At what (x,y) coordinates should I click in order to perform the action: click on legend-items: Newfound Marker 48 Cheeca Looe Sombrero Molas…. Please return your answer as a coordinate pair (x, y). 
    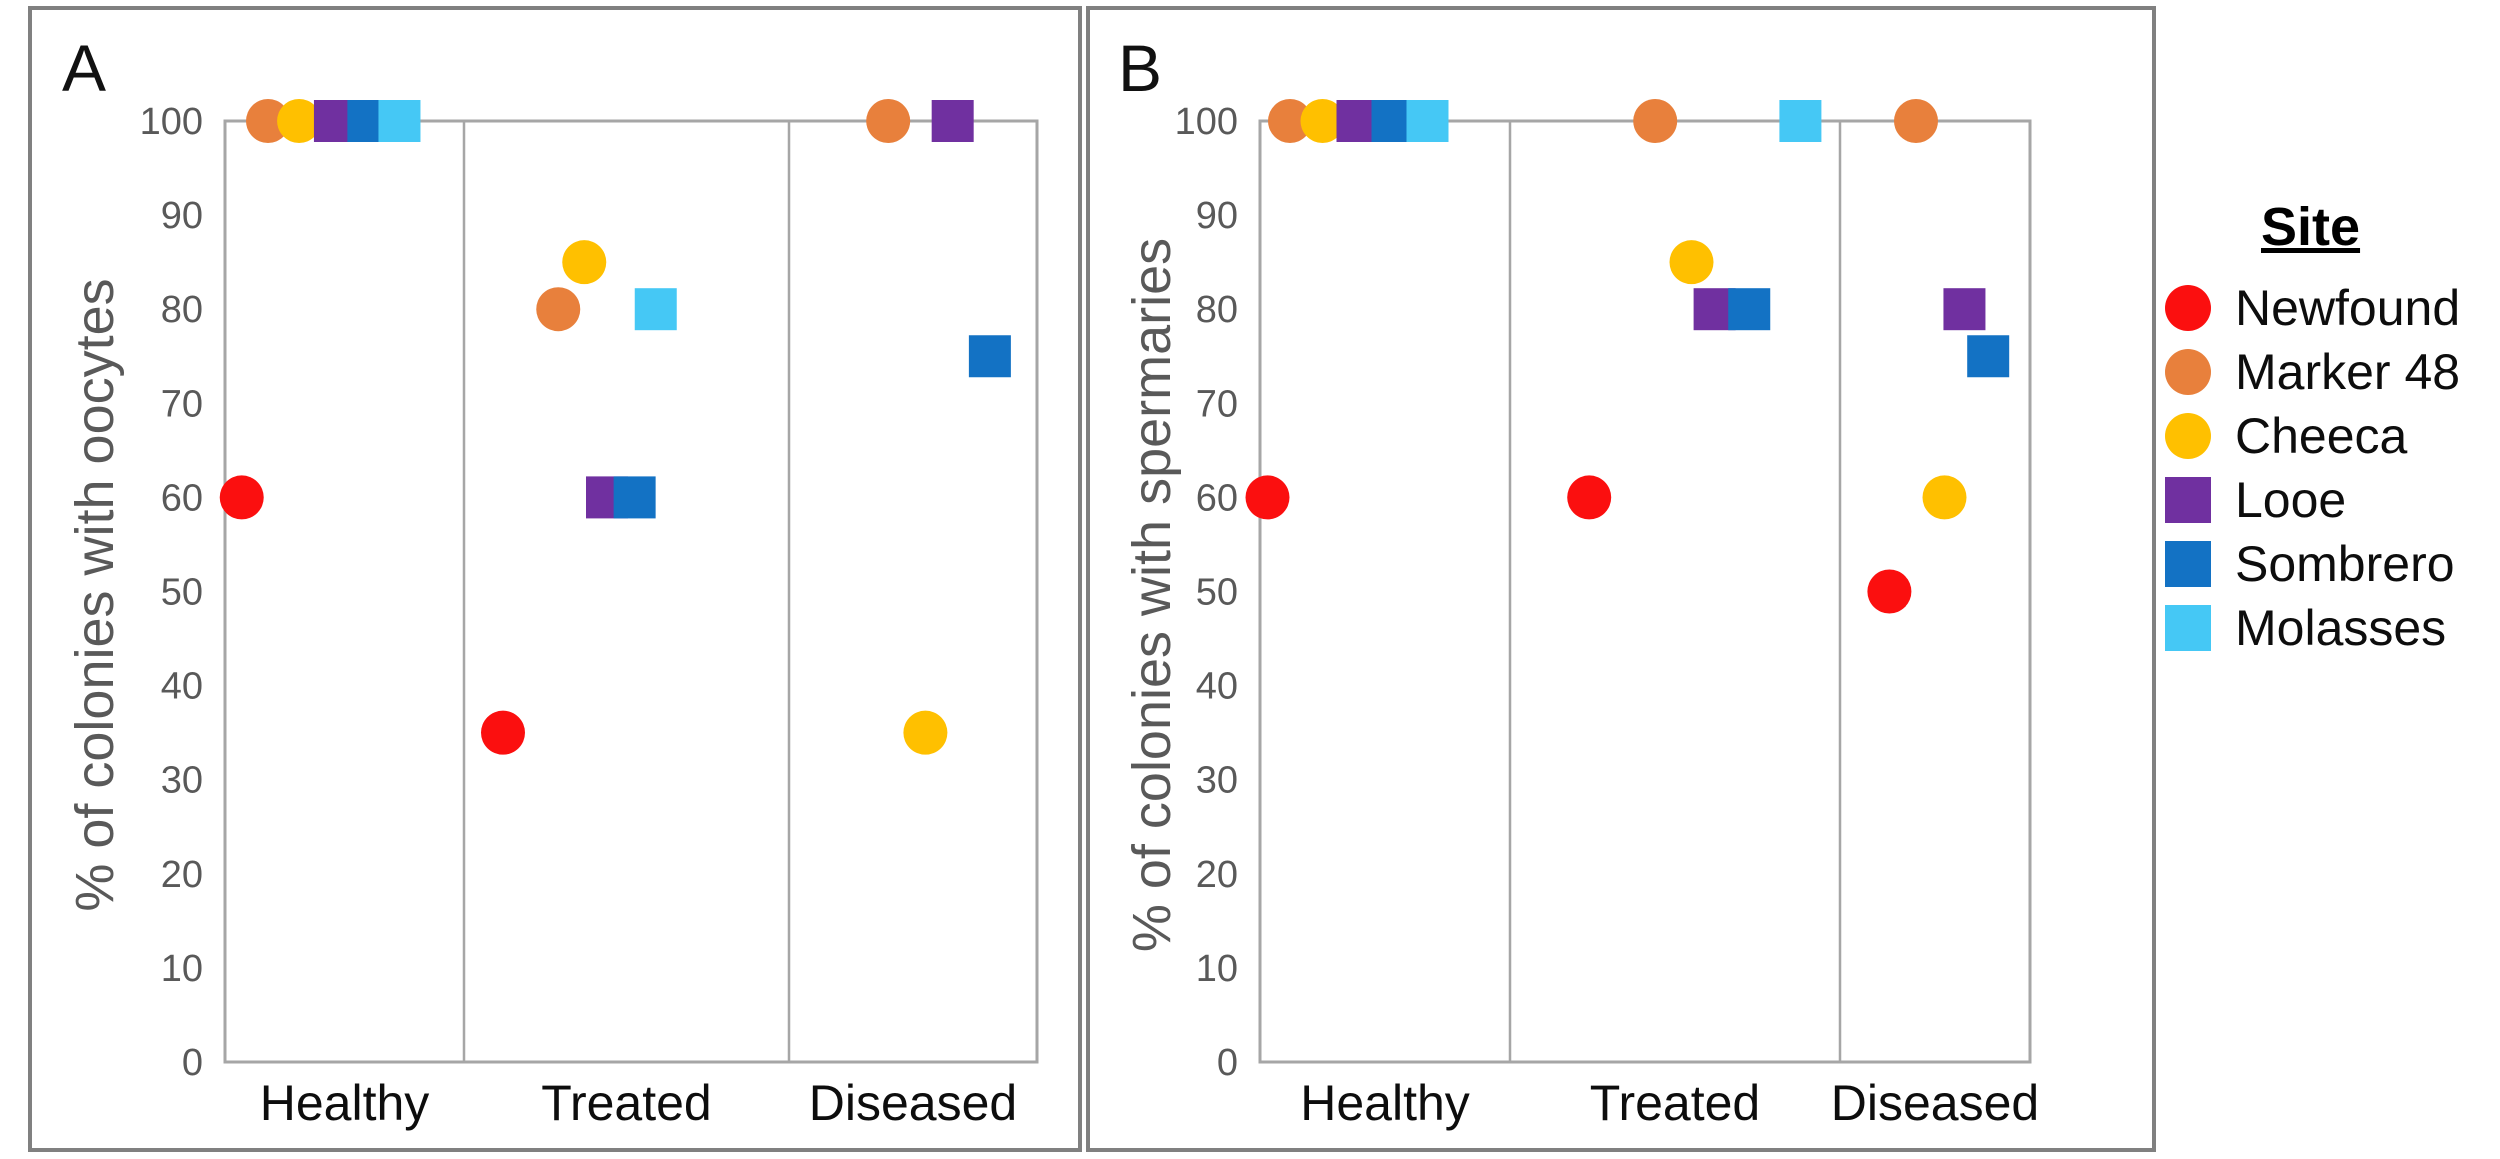
    Looking at the image, I should click on (2330, 468).